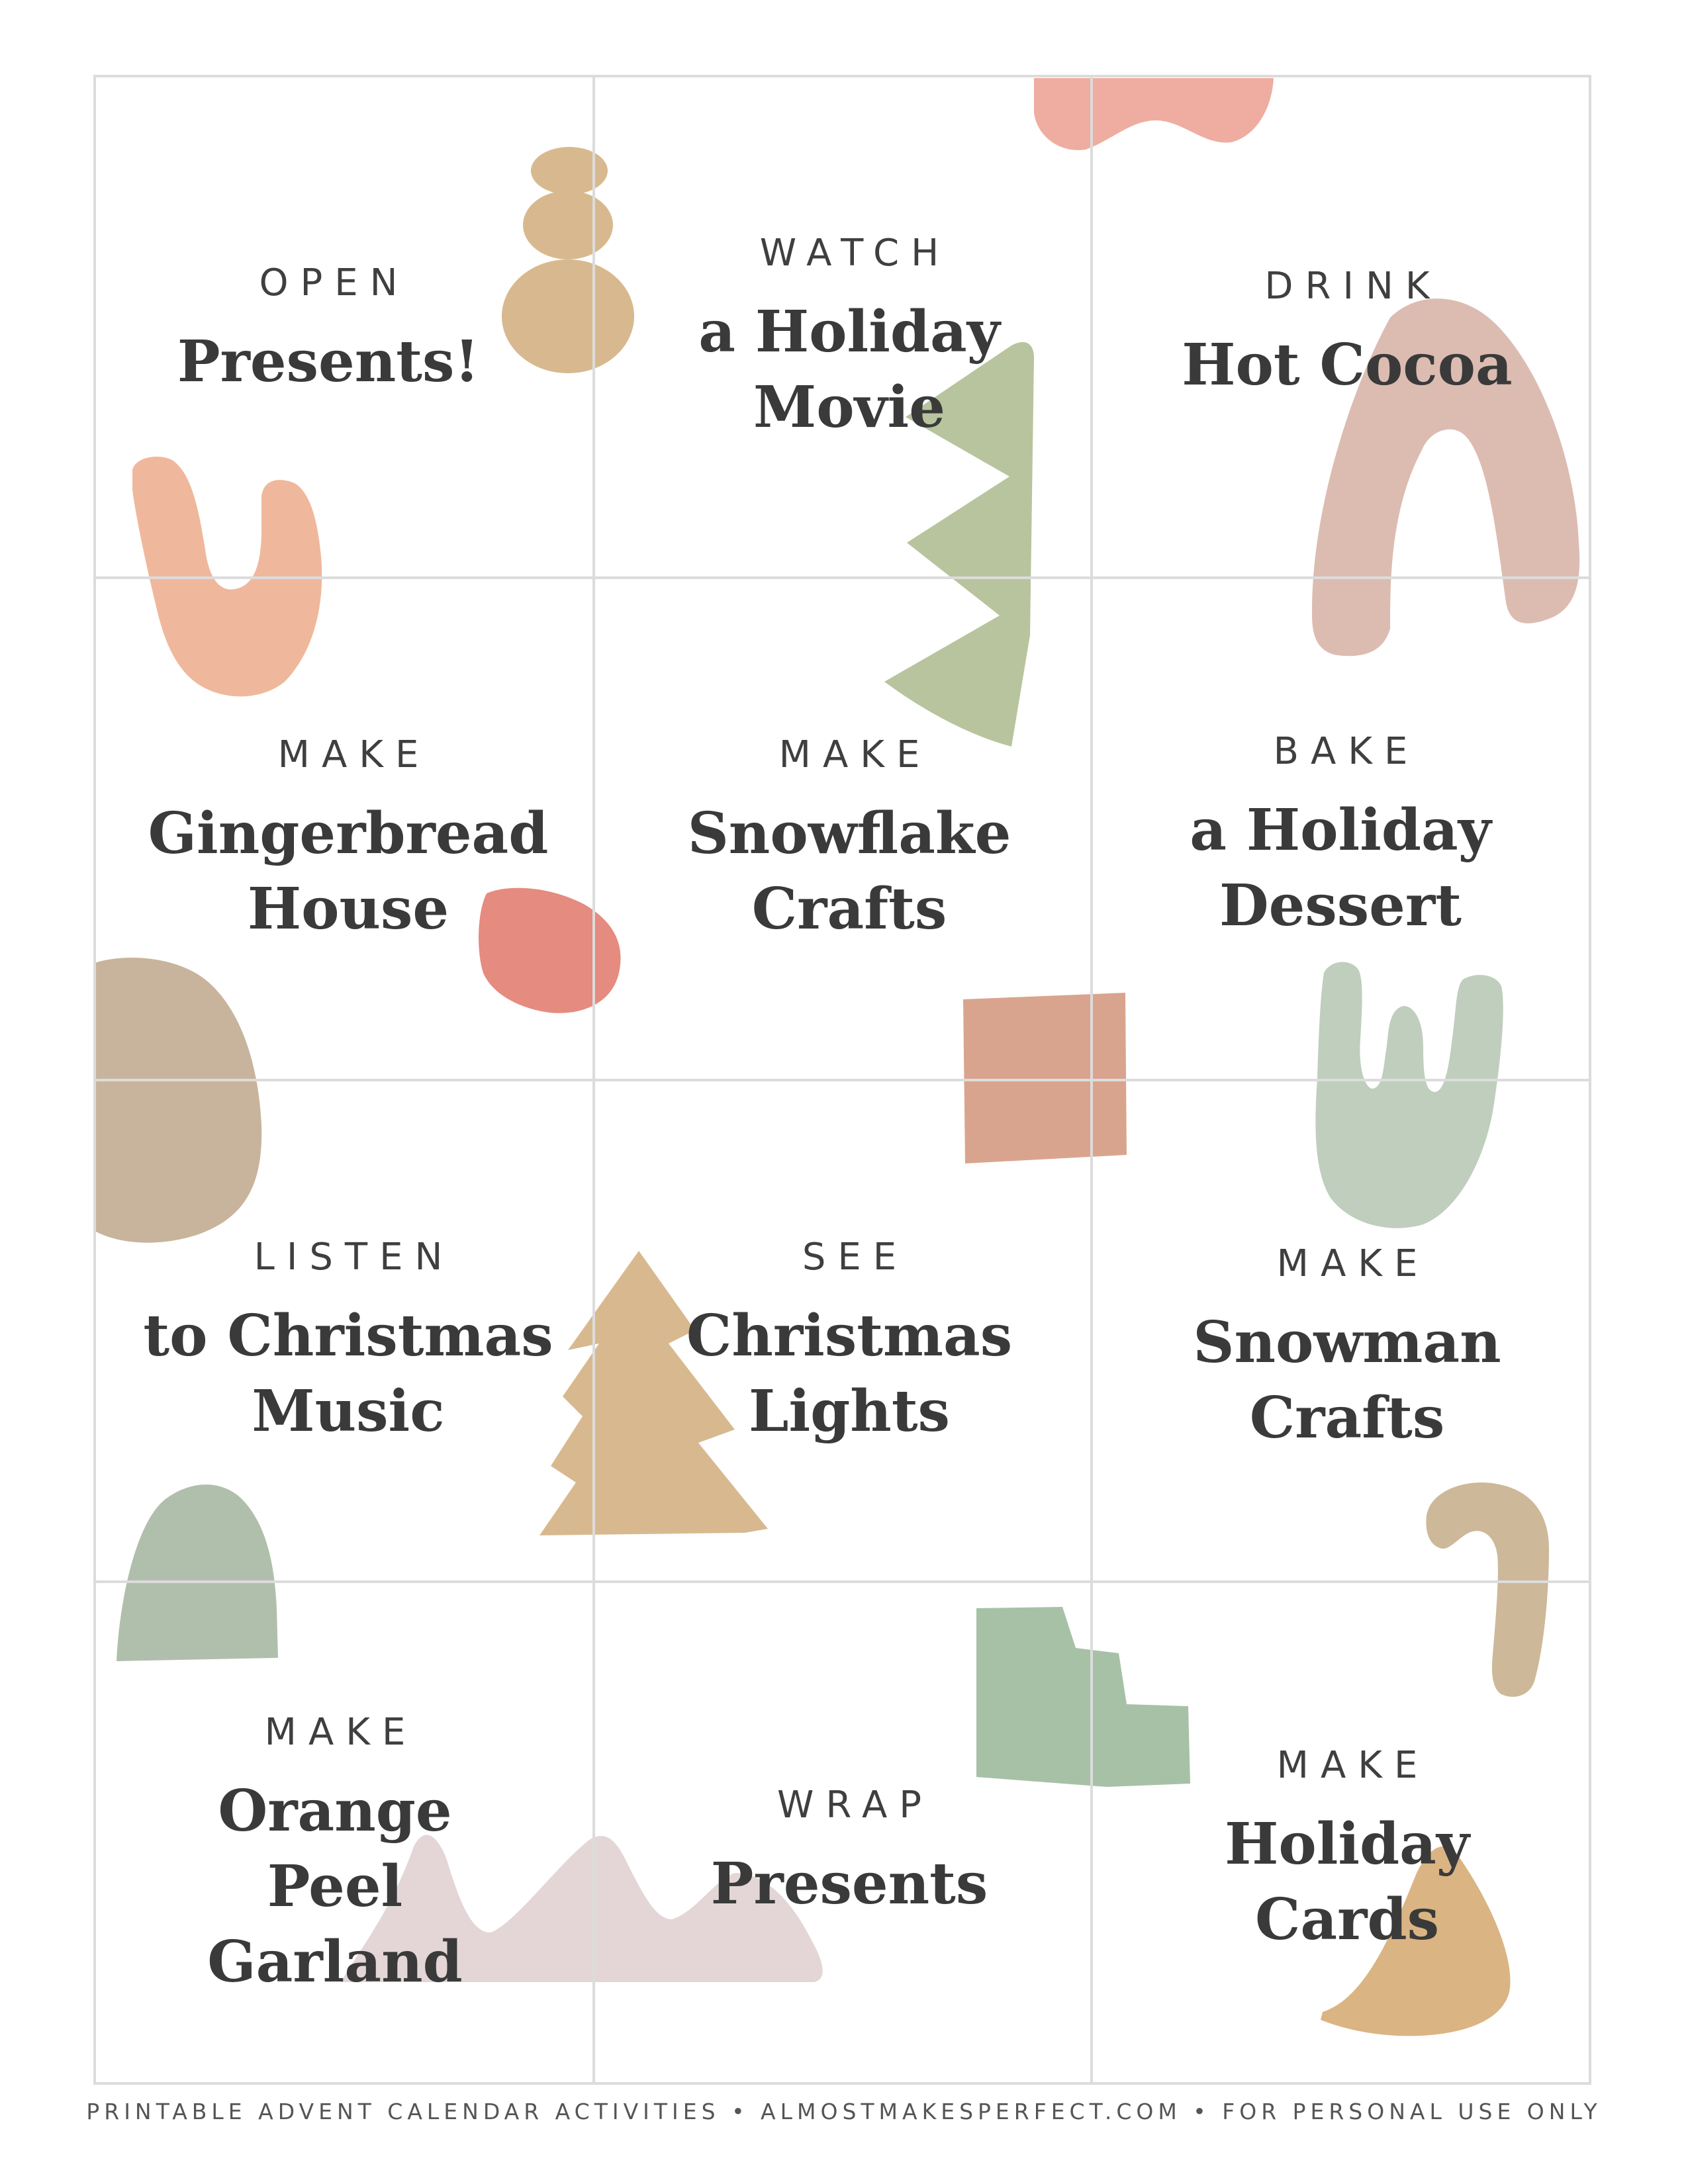 The width and height of the screenshot is (1688, 2184). I want to click on activity-verb: OPEN, so click(334, 283).